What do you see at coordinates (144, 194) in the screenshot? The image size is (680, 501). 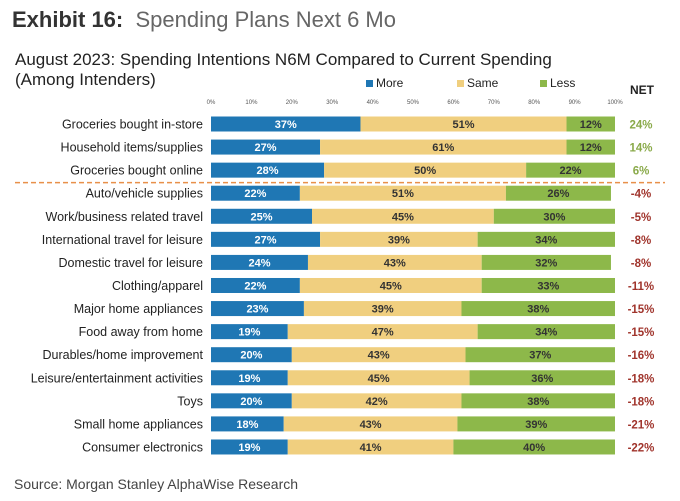 I see `category-label: Auto/vehicle supplies` at bounding box center [144, 194].